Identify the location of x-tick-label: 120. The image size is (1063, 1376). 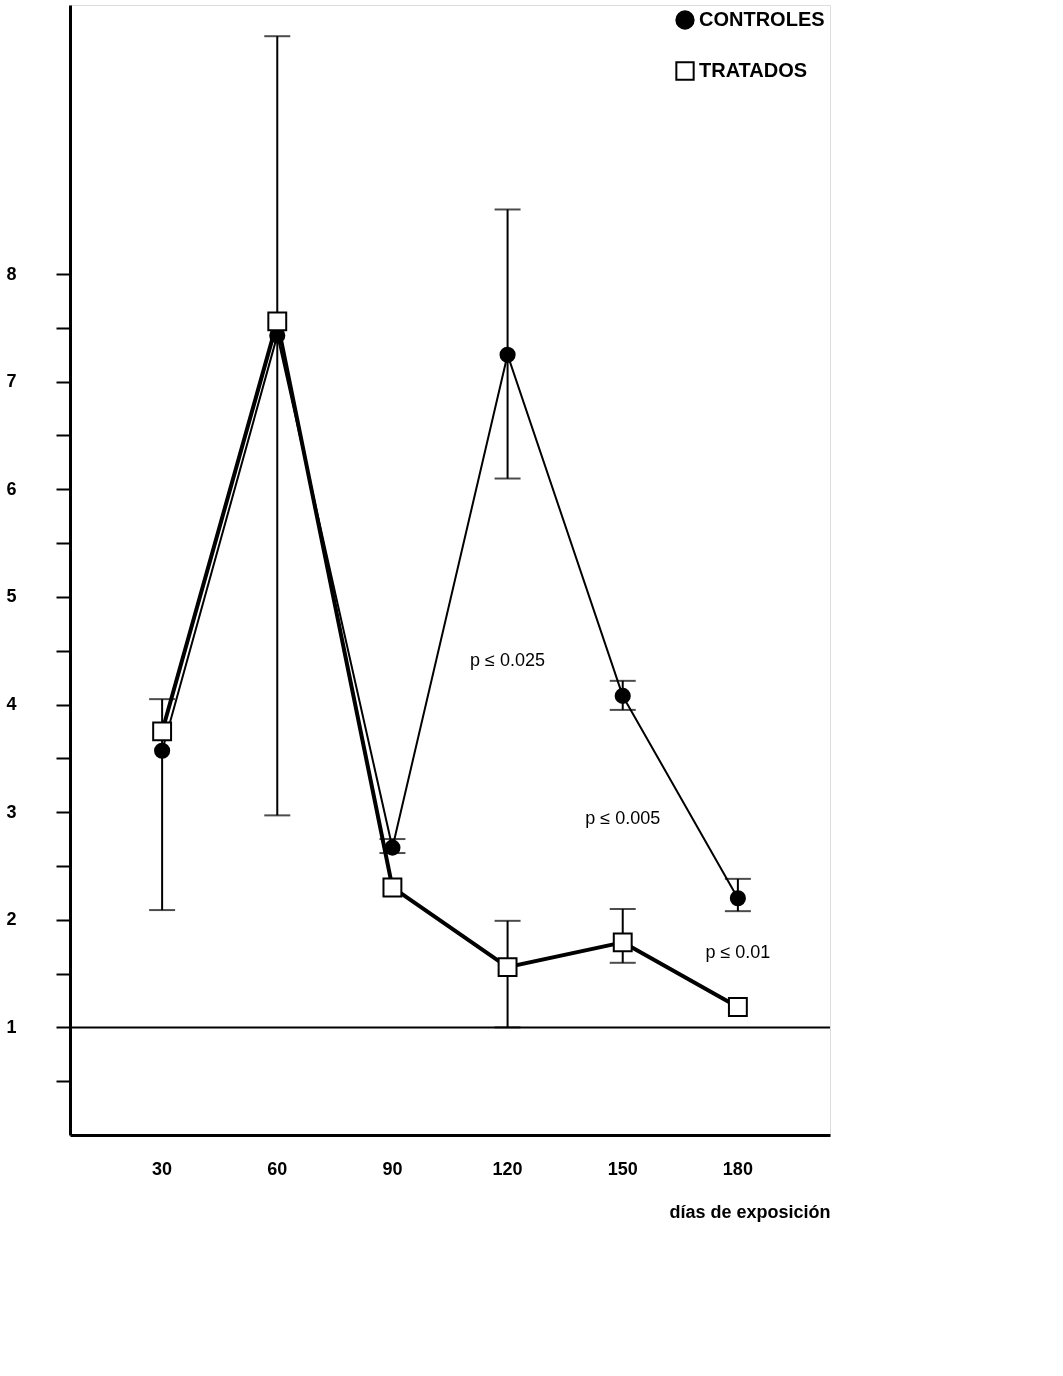
(507, 1168).